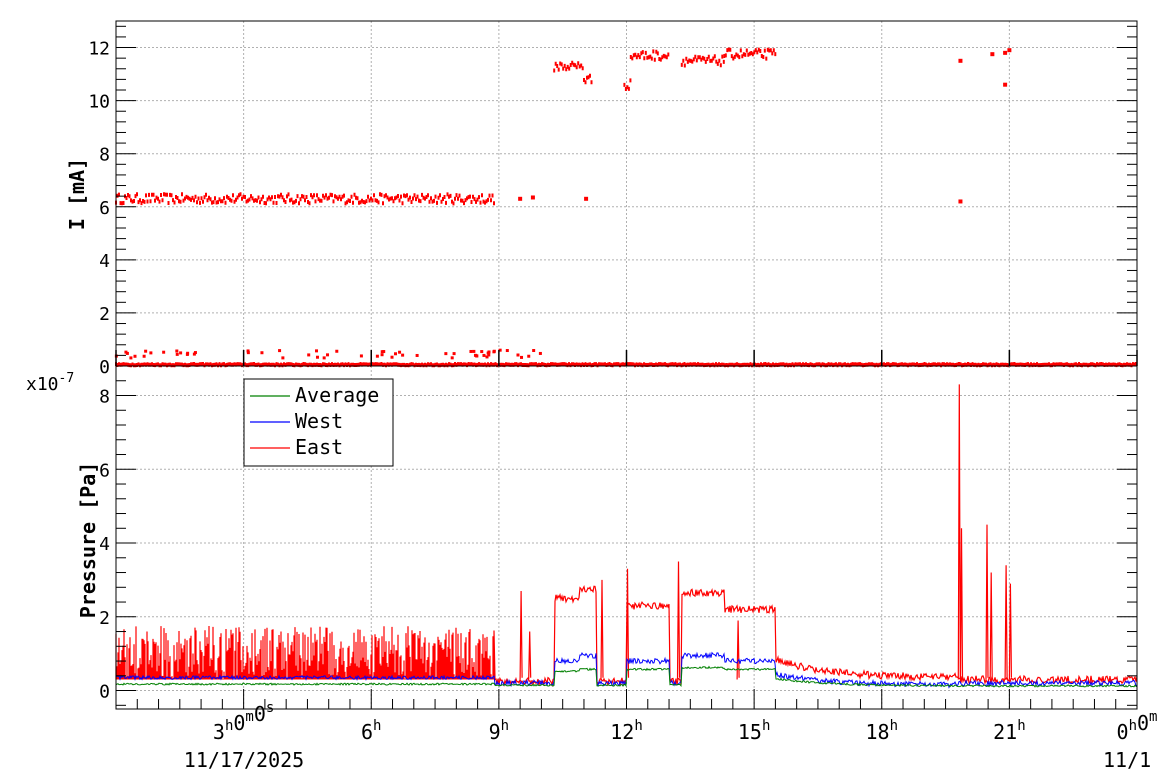 The image size is (1158, 782). Describe the element at coordinates (99, 49) in the screenshot. I see `current-y-tick-label: 12` at that location.